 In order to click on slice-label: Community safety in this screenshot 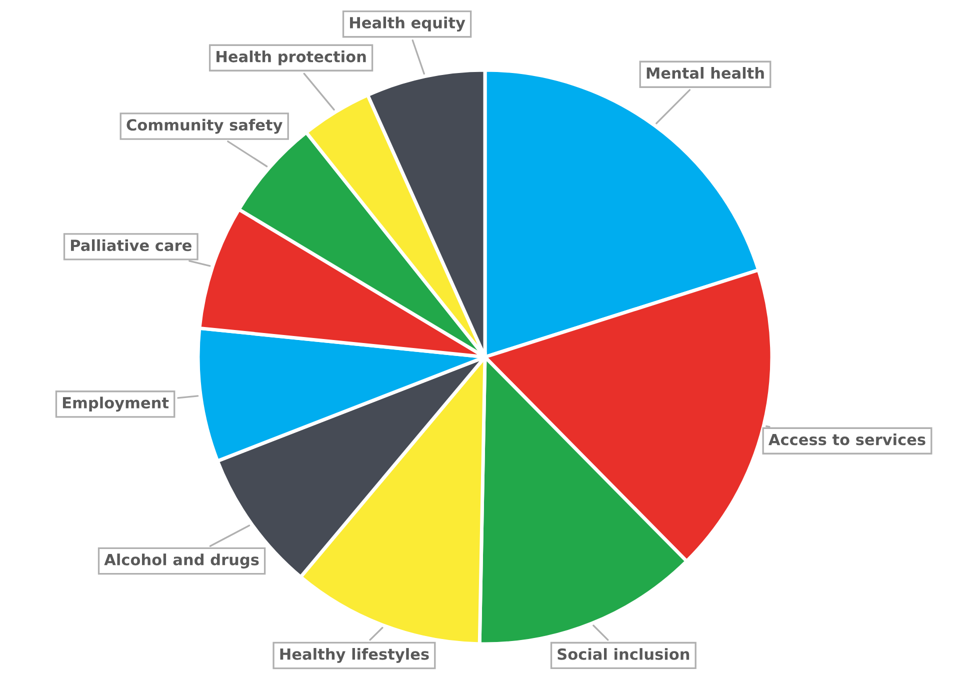, I will do `click(204, 126)`.